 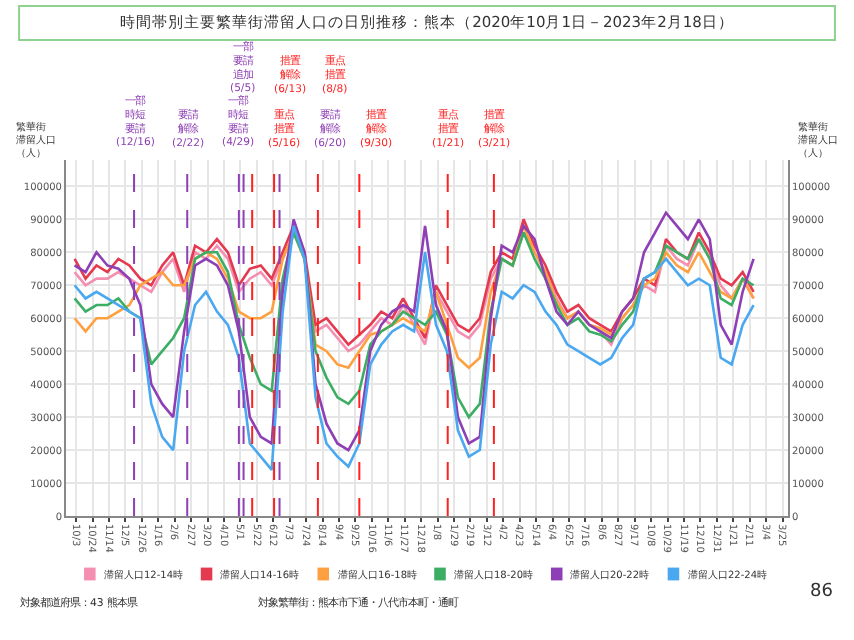 What do you see at coordinates (822, 592) in the screenshot?
I see `text: 86` at bounding box center [822, 592].